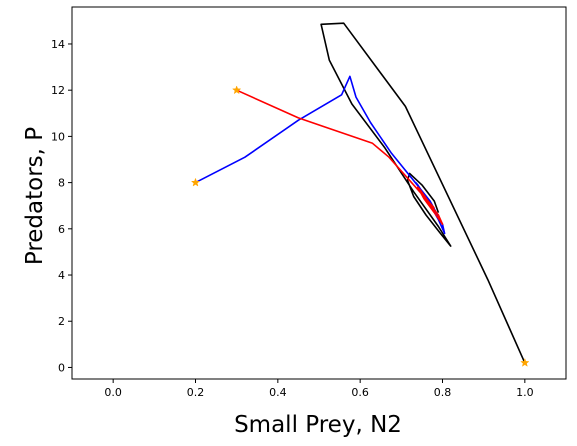  Describe the element at coordinates (58, 44) in the screenshot. I see `y-tick-label: 14` at that location.